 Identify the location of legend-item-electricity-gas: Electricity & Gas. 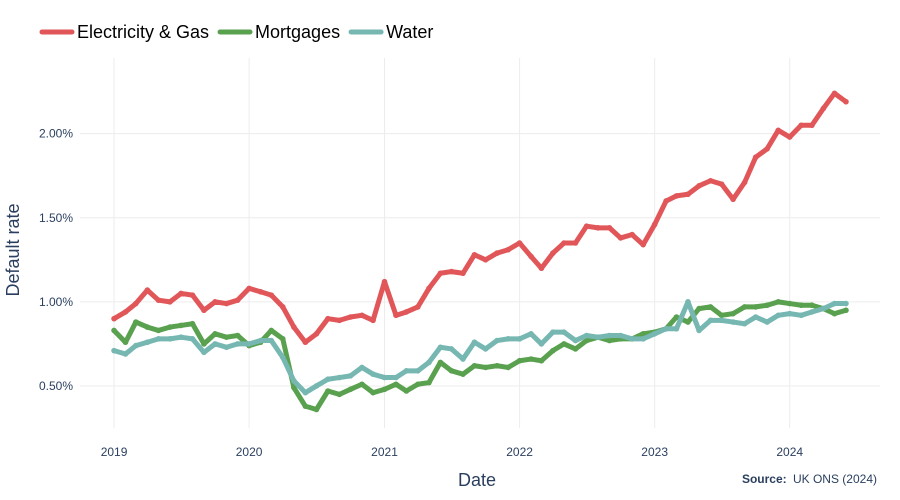
(124, 32).